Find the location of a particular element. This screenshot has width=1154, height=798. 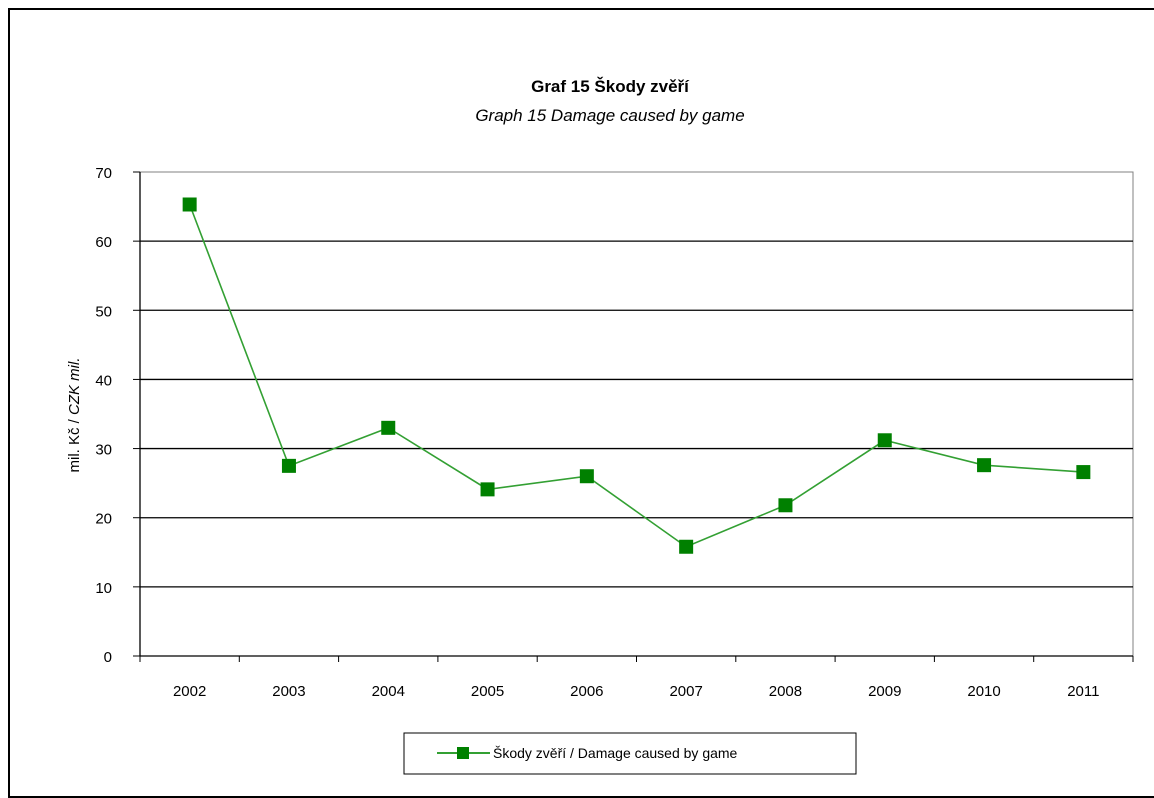

y-tick-label: 20 is located at coordinates (103, 519).